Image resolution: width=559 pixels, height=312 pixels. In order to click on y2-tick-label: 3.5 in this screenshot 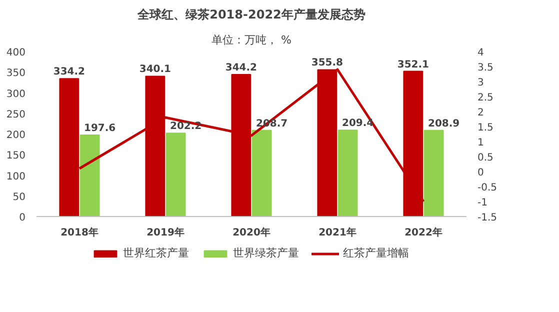, I will do `click(486, 68)`.